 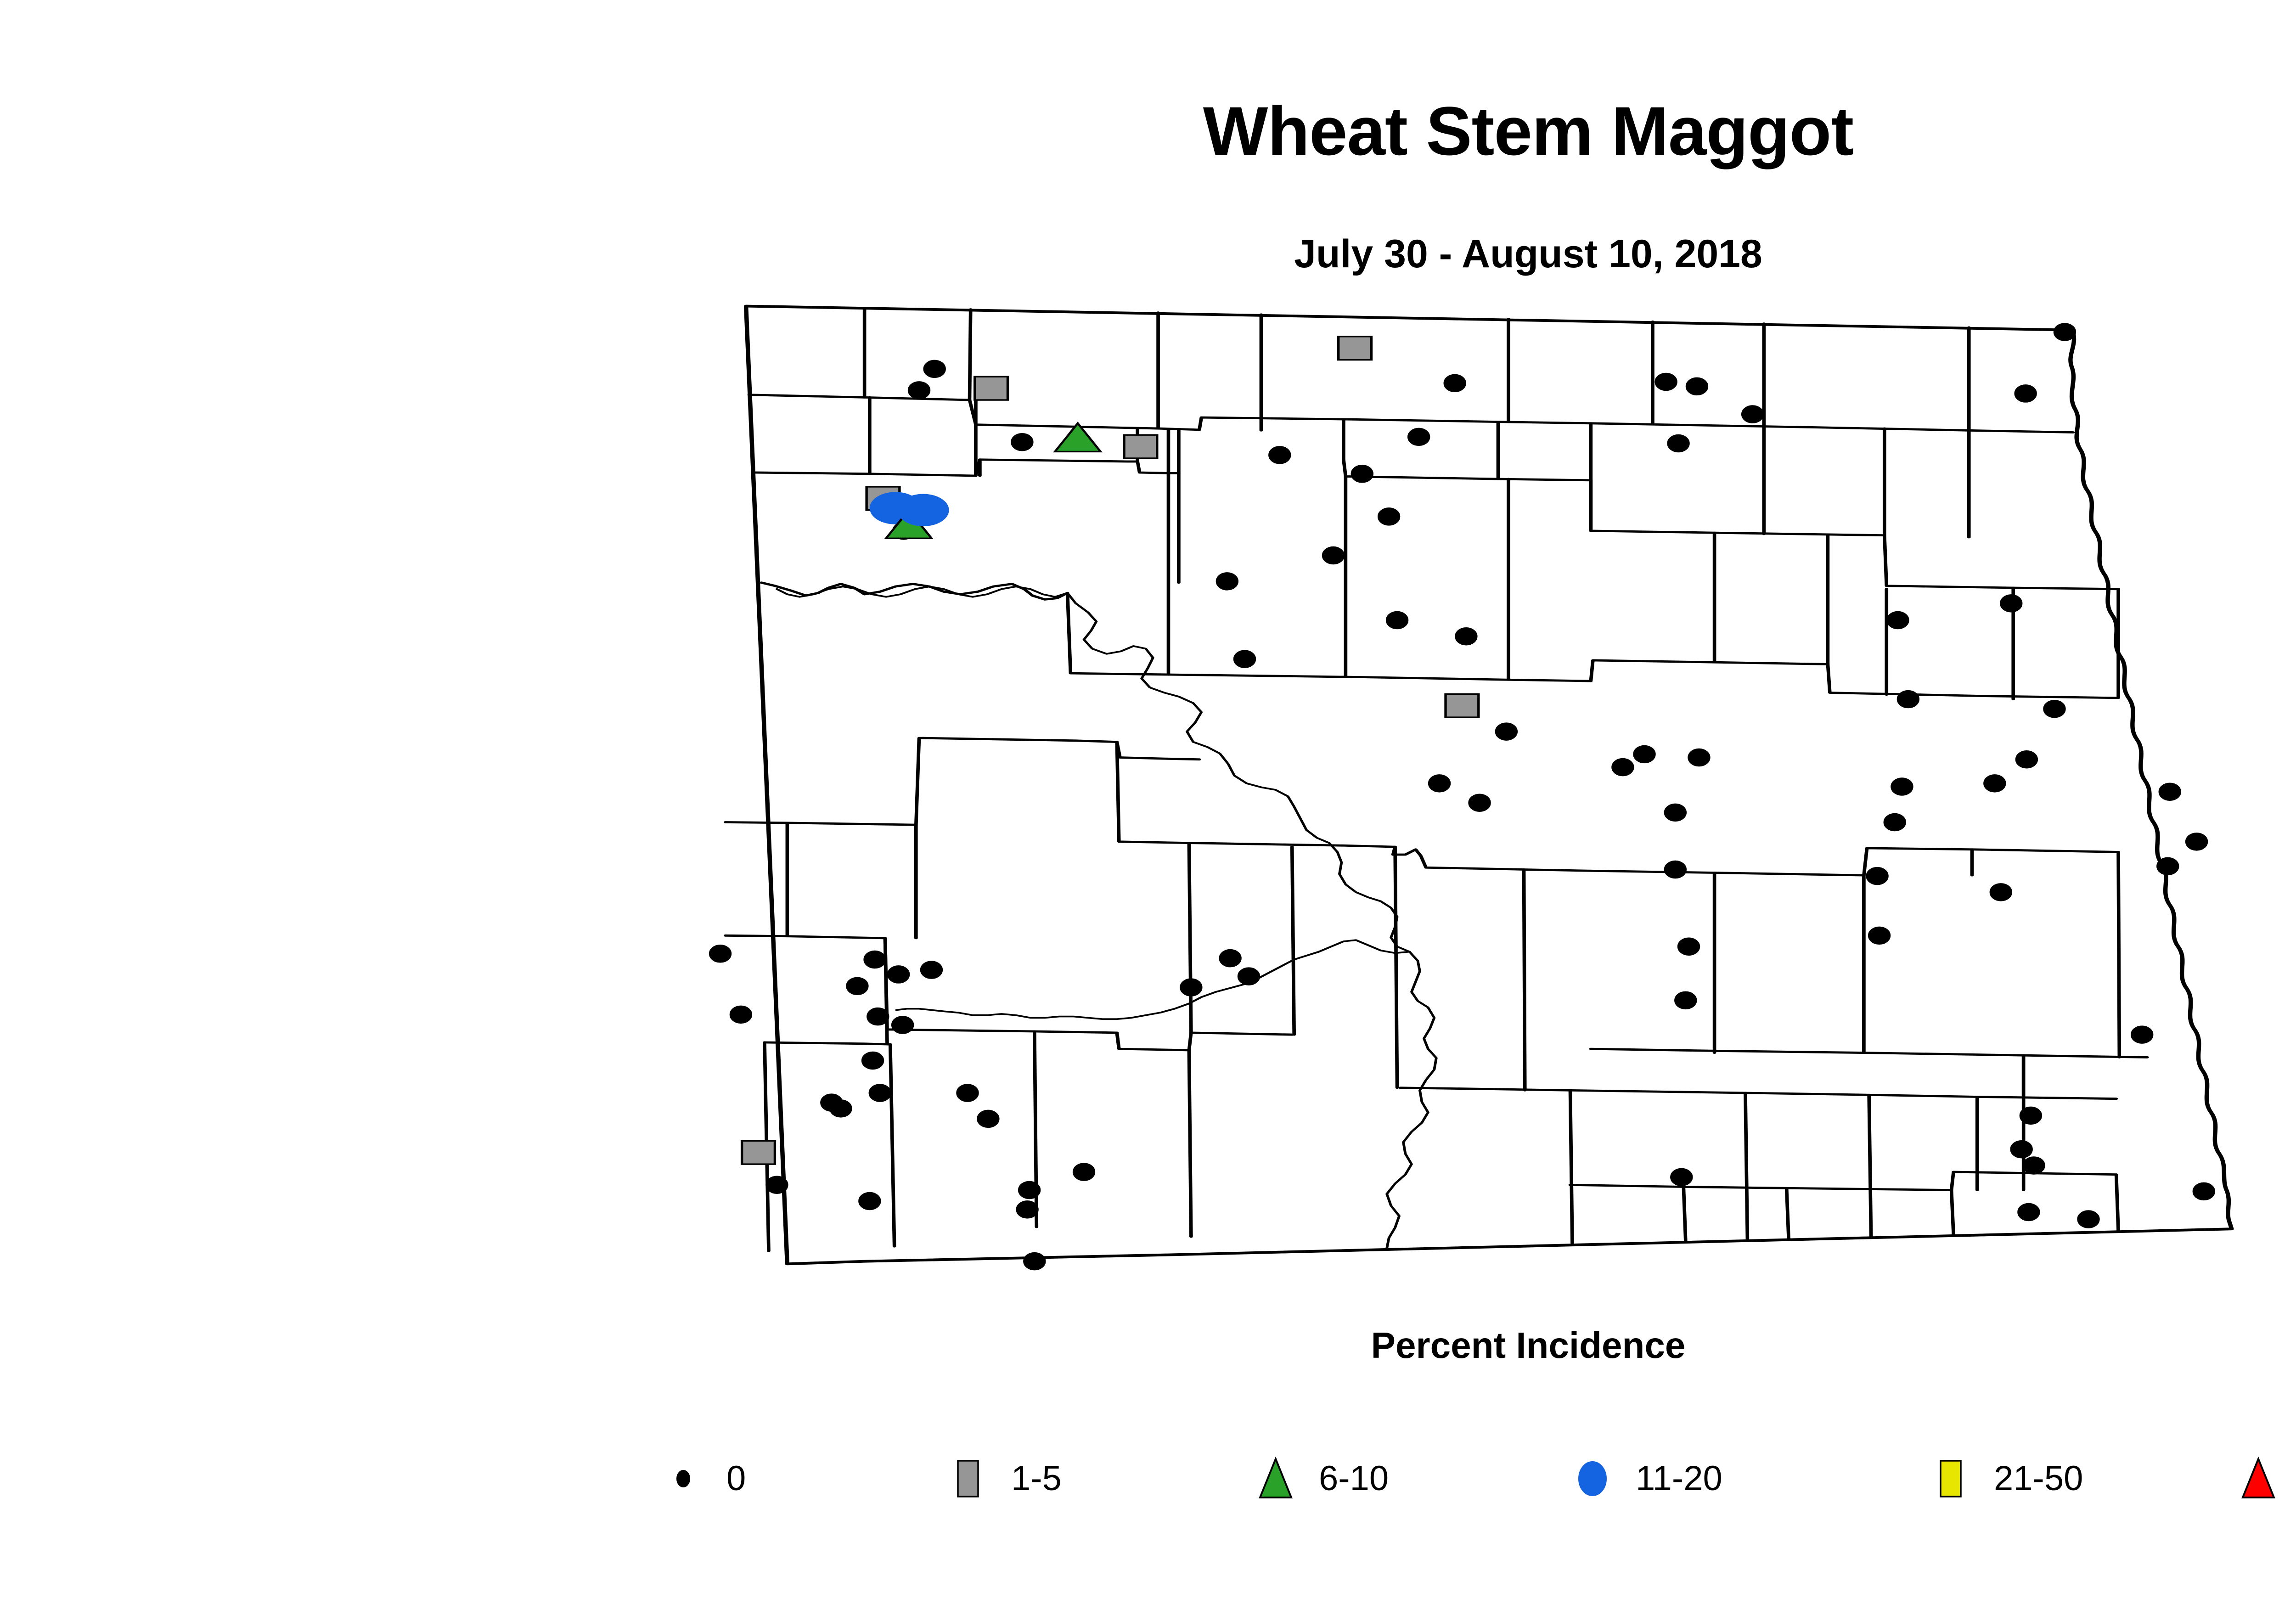 I want to click on page-title: Wheat Stem Maggot, so click(x=1528, y=131).